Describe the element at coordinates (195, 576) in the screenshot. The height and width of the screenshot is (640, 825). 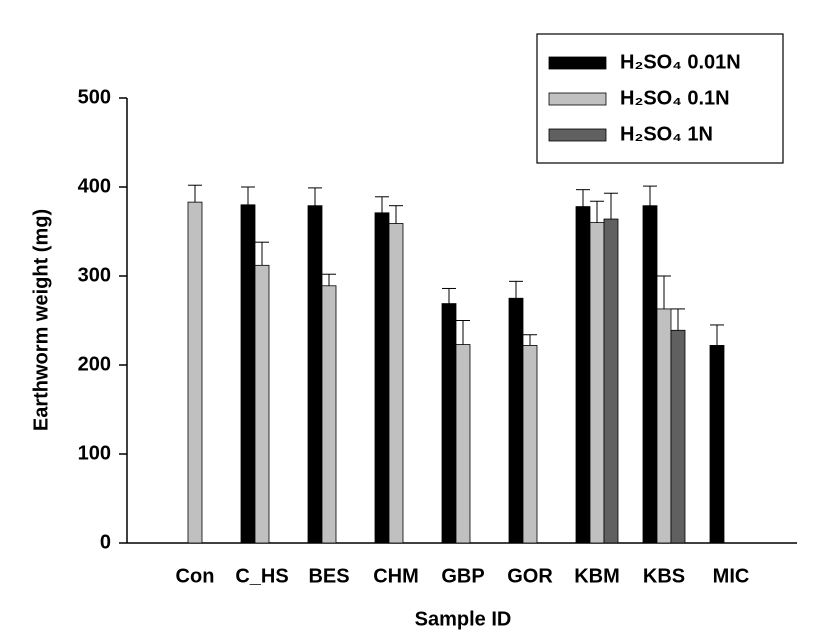
I see `x-tick-label: Con` at that location.